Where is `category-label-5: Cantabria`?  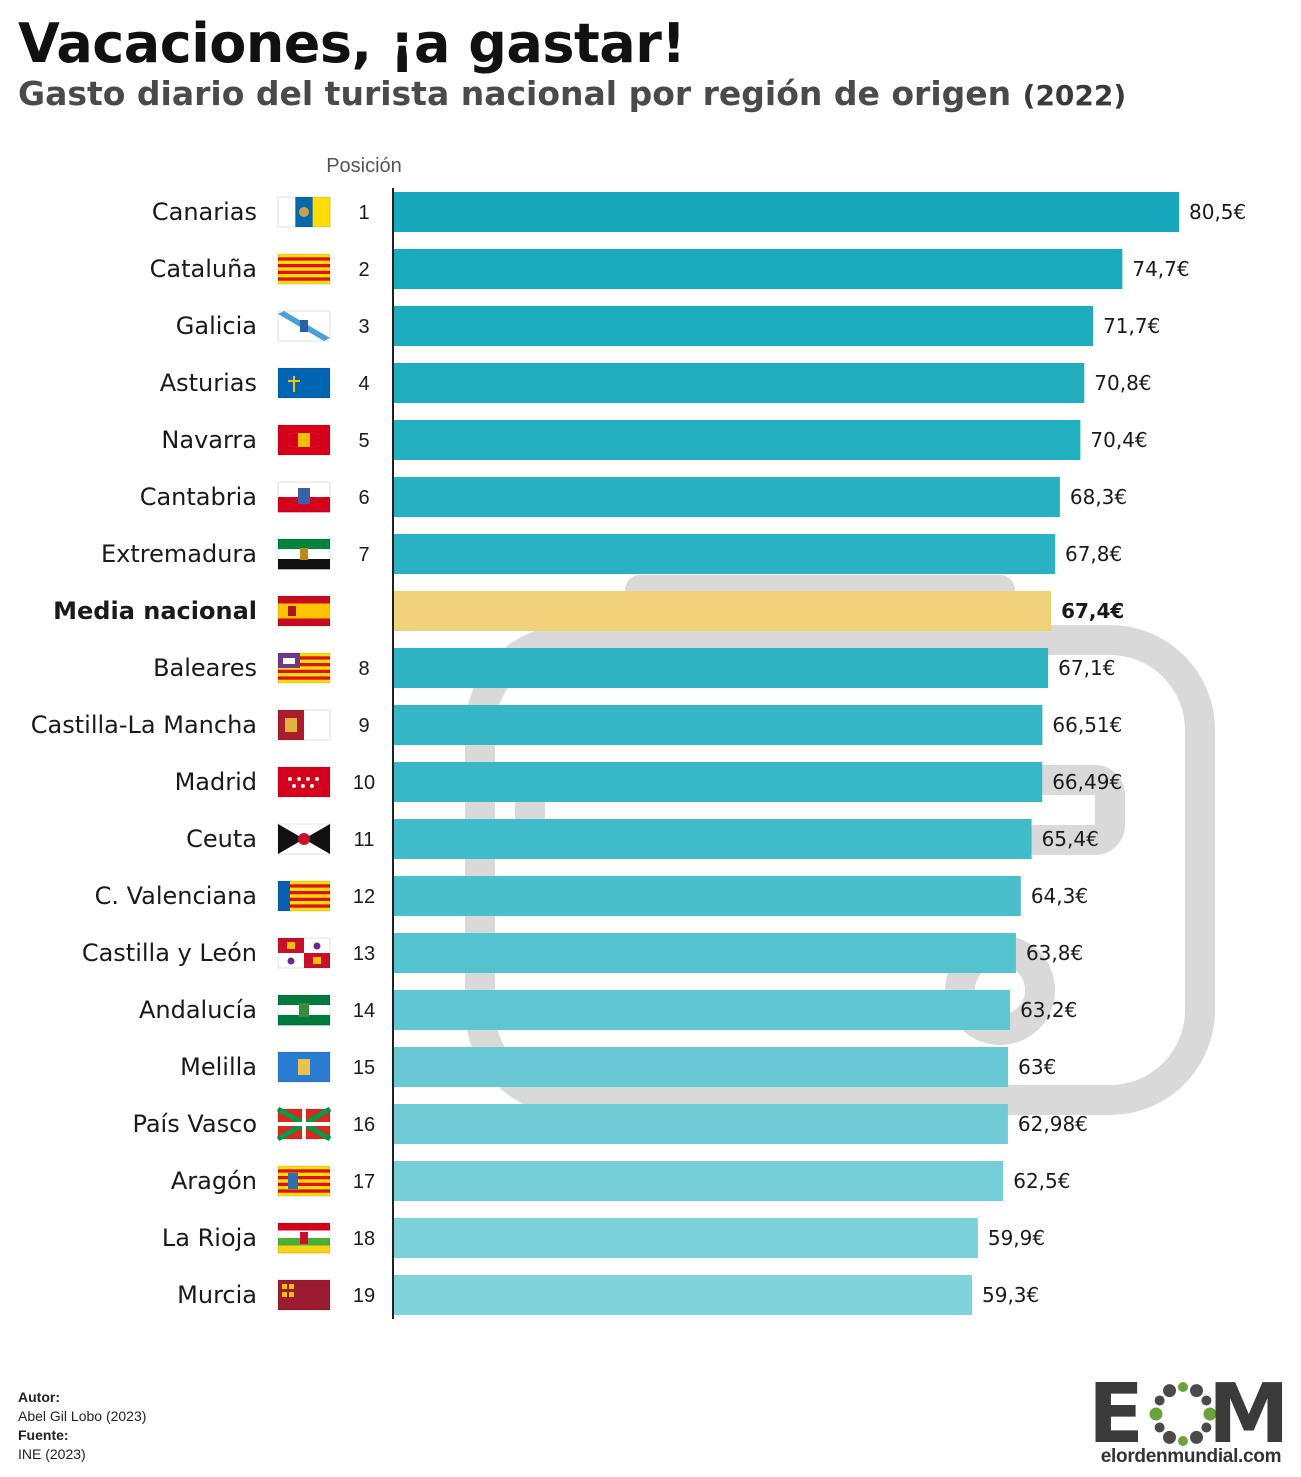
category-label-5: Cantabria is located at coordinates (198, 497).